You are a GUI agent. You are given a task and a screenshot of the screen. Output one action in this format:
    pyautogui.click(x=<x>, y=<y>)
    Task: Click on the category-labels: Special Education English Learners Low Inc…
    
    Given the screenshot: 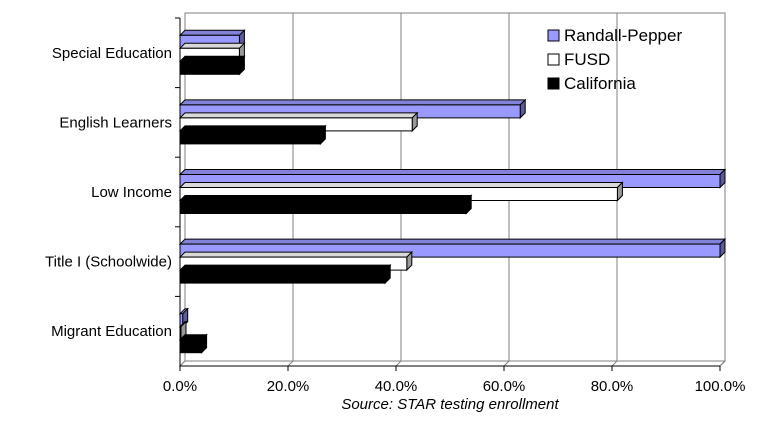 What is the action you would take?
    pyautogui.click(x=108, y=192)
    